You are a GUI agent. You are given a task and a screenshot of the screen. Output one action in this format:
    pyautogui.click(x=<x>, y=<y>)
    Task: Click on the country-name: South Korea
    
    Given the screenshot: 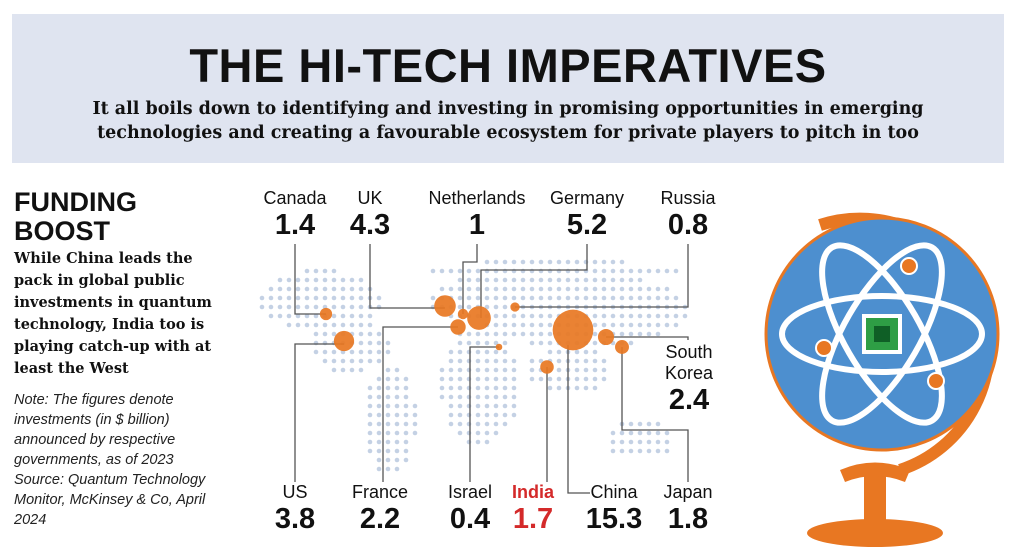 What is the action you would take?
    pyautogui.click(x=689, y=362)
    